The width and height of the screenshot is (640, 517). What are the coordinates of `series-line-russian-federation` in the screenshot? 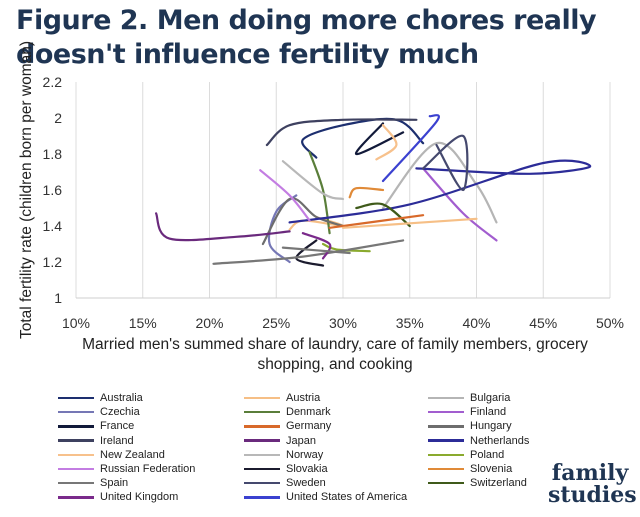 It's located at (285, 195).